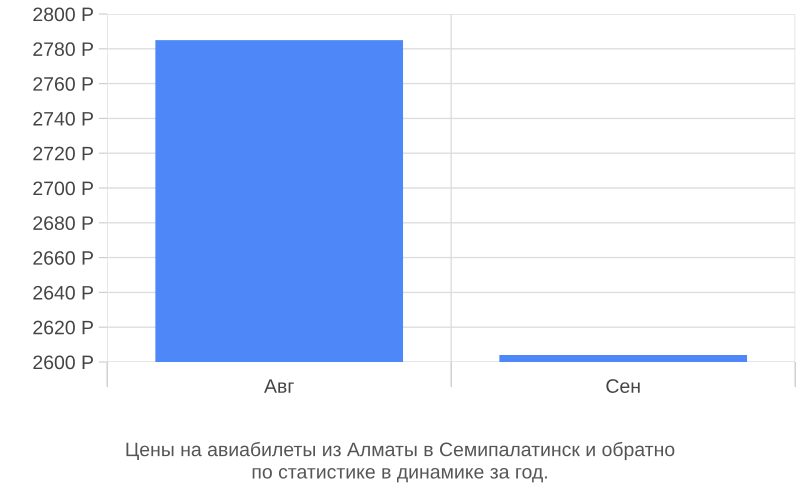  Describe the element at coordinates (63, 84) in the screenshot. I see `y-tick-label: 2760 Р` at that location.